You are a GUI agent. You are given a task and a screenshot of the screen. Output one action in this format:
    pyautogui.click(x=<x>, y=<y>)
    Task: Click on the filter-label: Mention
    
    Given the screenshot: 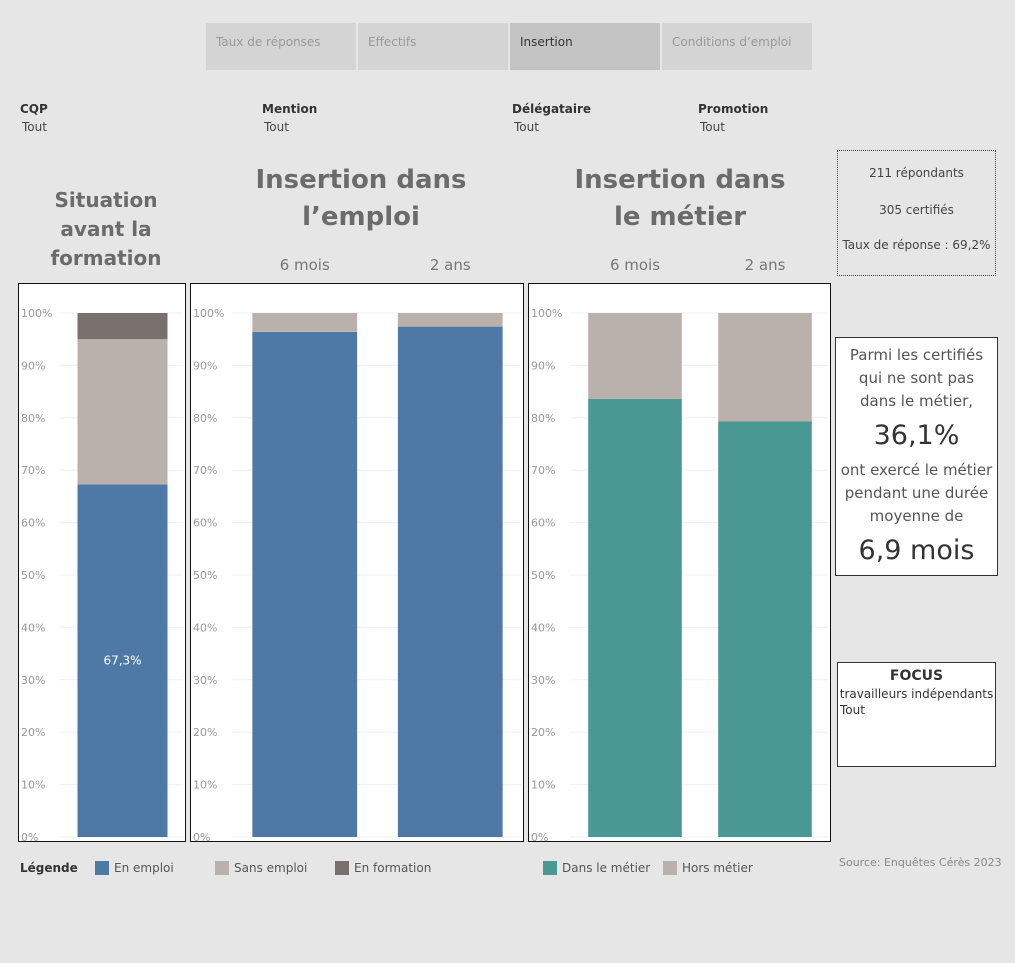 What is the action you would take?
    pyautogui.click(x=290, y=109)
    